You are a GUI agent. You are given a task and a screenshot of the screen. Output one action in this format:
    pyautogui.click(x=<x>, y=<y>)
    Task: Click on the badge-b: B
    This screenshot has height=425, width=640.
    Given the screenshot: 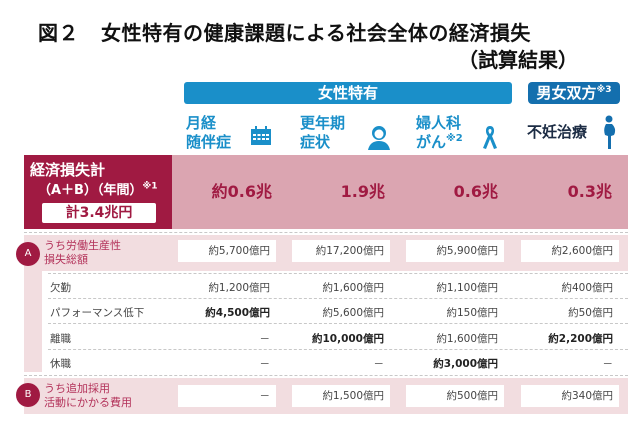 What is the action you would take?
    pyautogui.click(x=28, y=395)
    